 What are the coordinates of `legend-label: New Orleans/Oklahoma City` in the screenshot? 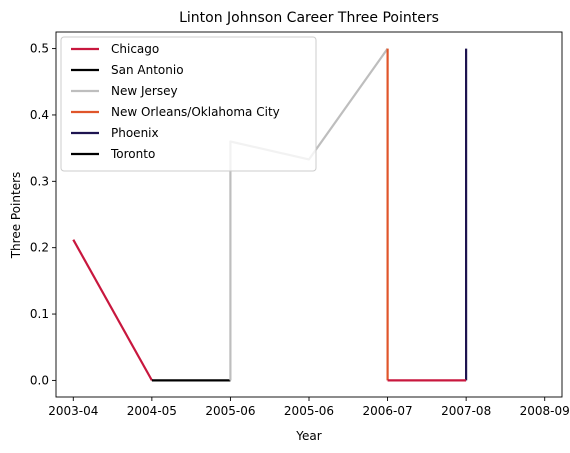 It's located at (195, 112).